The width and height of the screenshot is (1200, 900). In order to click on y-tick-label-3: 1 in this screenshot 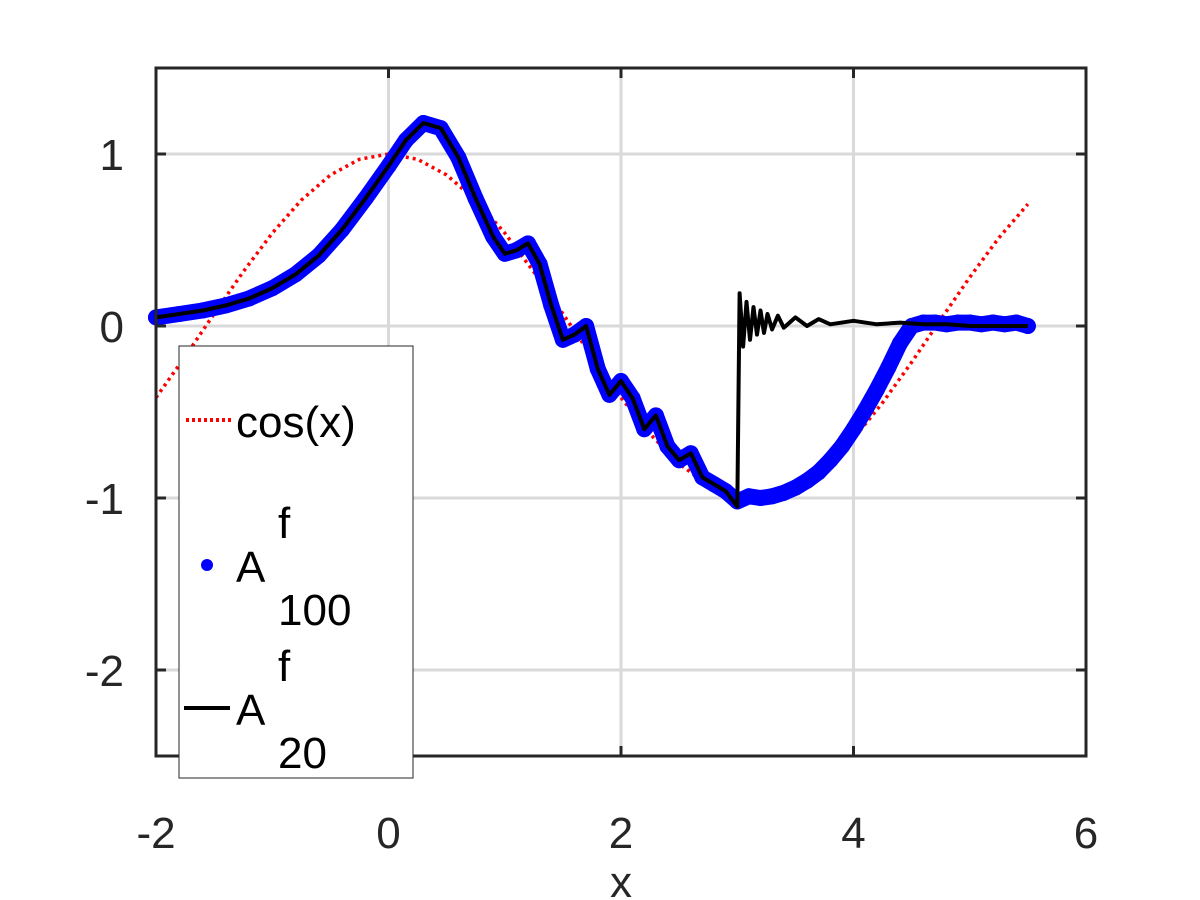, I will do `click(112, 155)`.